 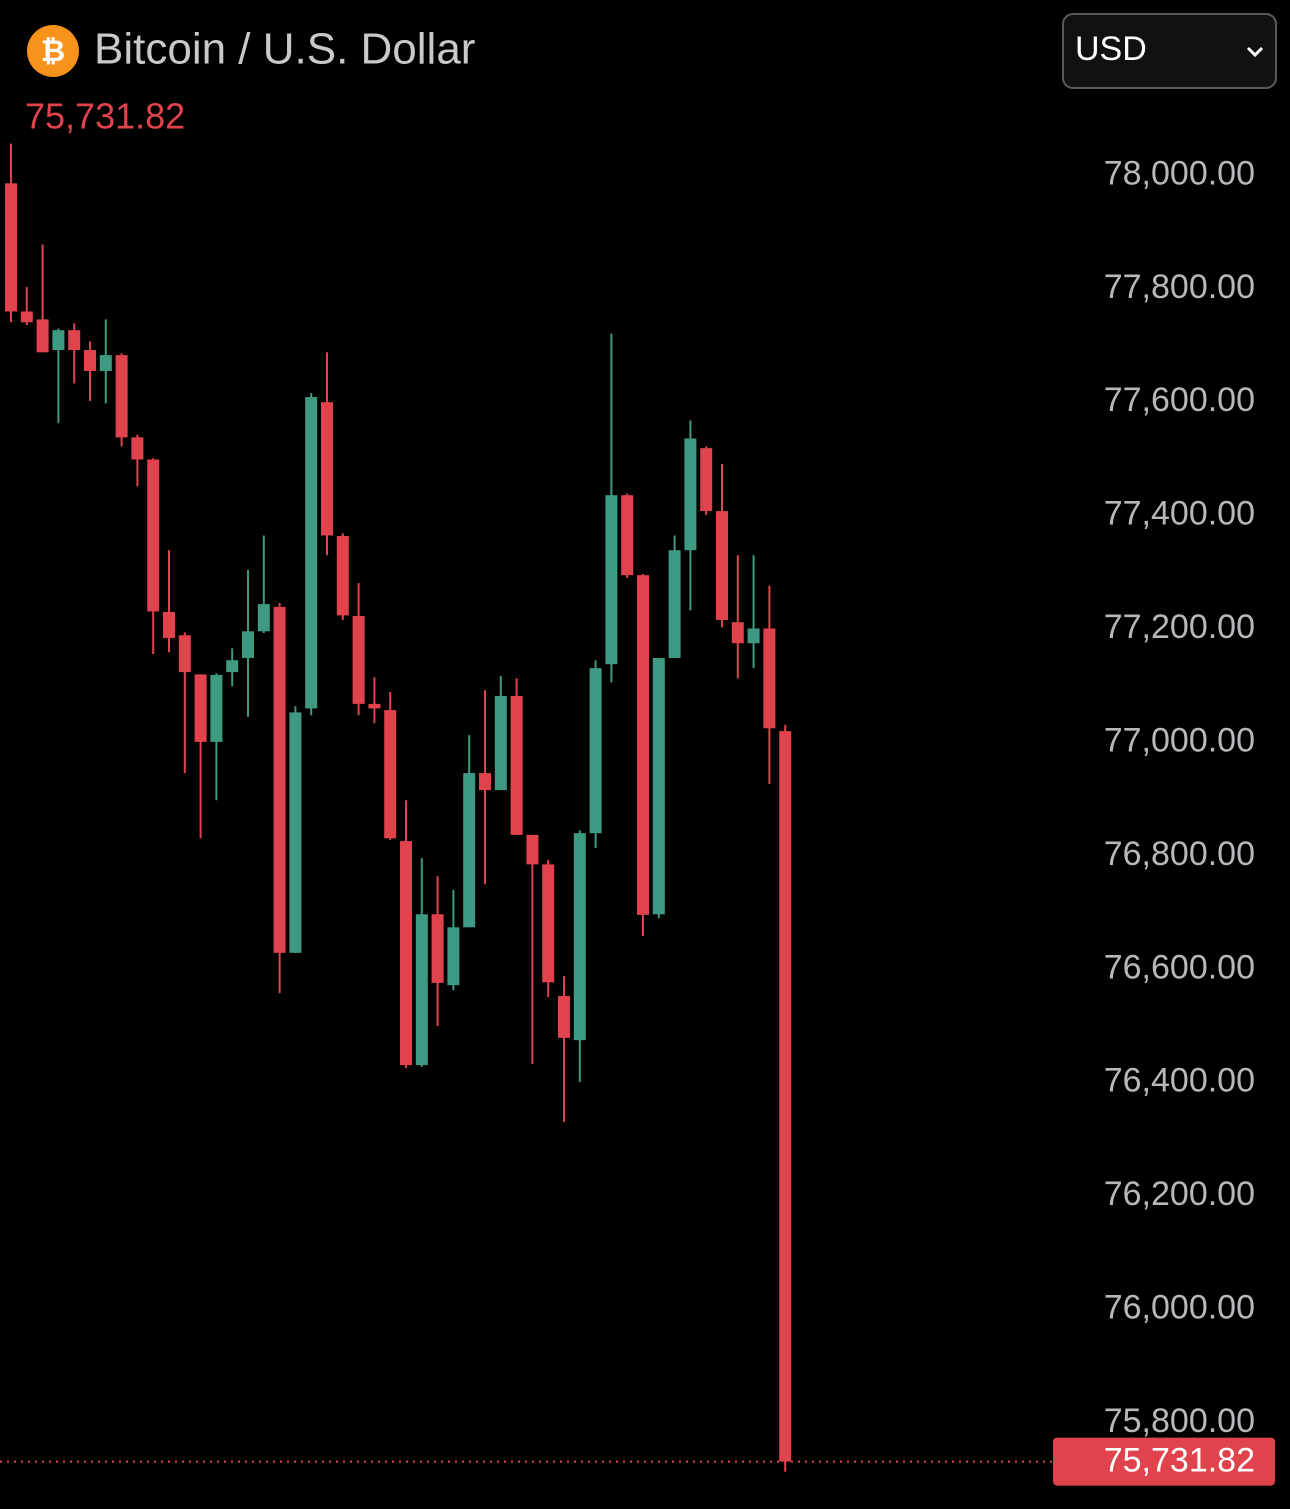 I want to click on y-tick-label: 76,600.00, so click(x=1179, y=967).